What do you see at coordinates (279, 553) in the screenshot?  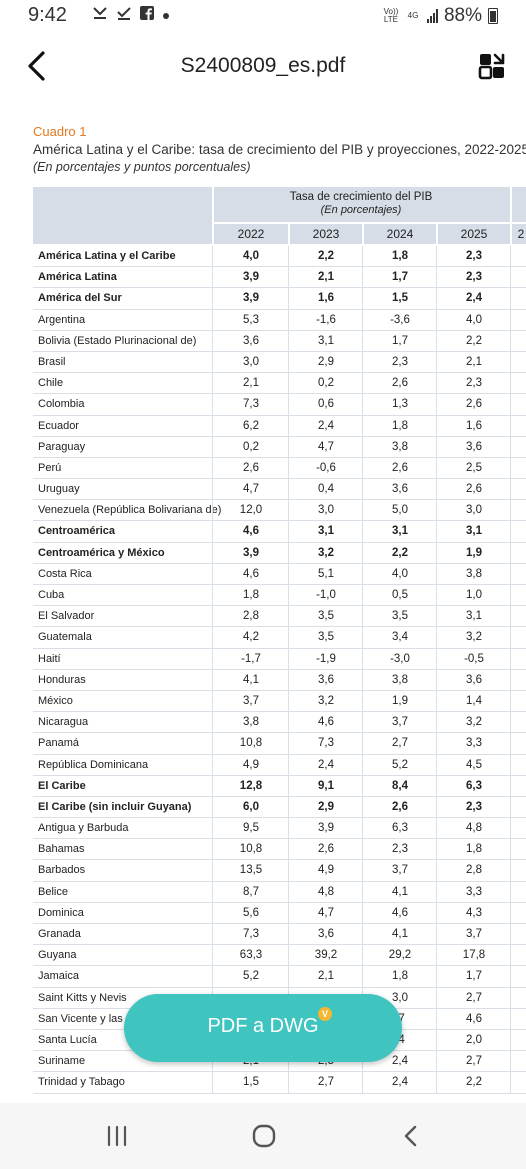 I see `table-row: Centroamérica y México 3,9 3,2 2,2 1,9` at bounding box center [279, 553].